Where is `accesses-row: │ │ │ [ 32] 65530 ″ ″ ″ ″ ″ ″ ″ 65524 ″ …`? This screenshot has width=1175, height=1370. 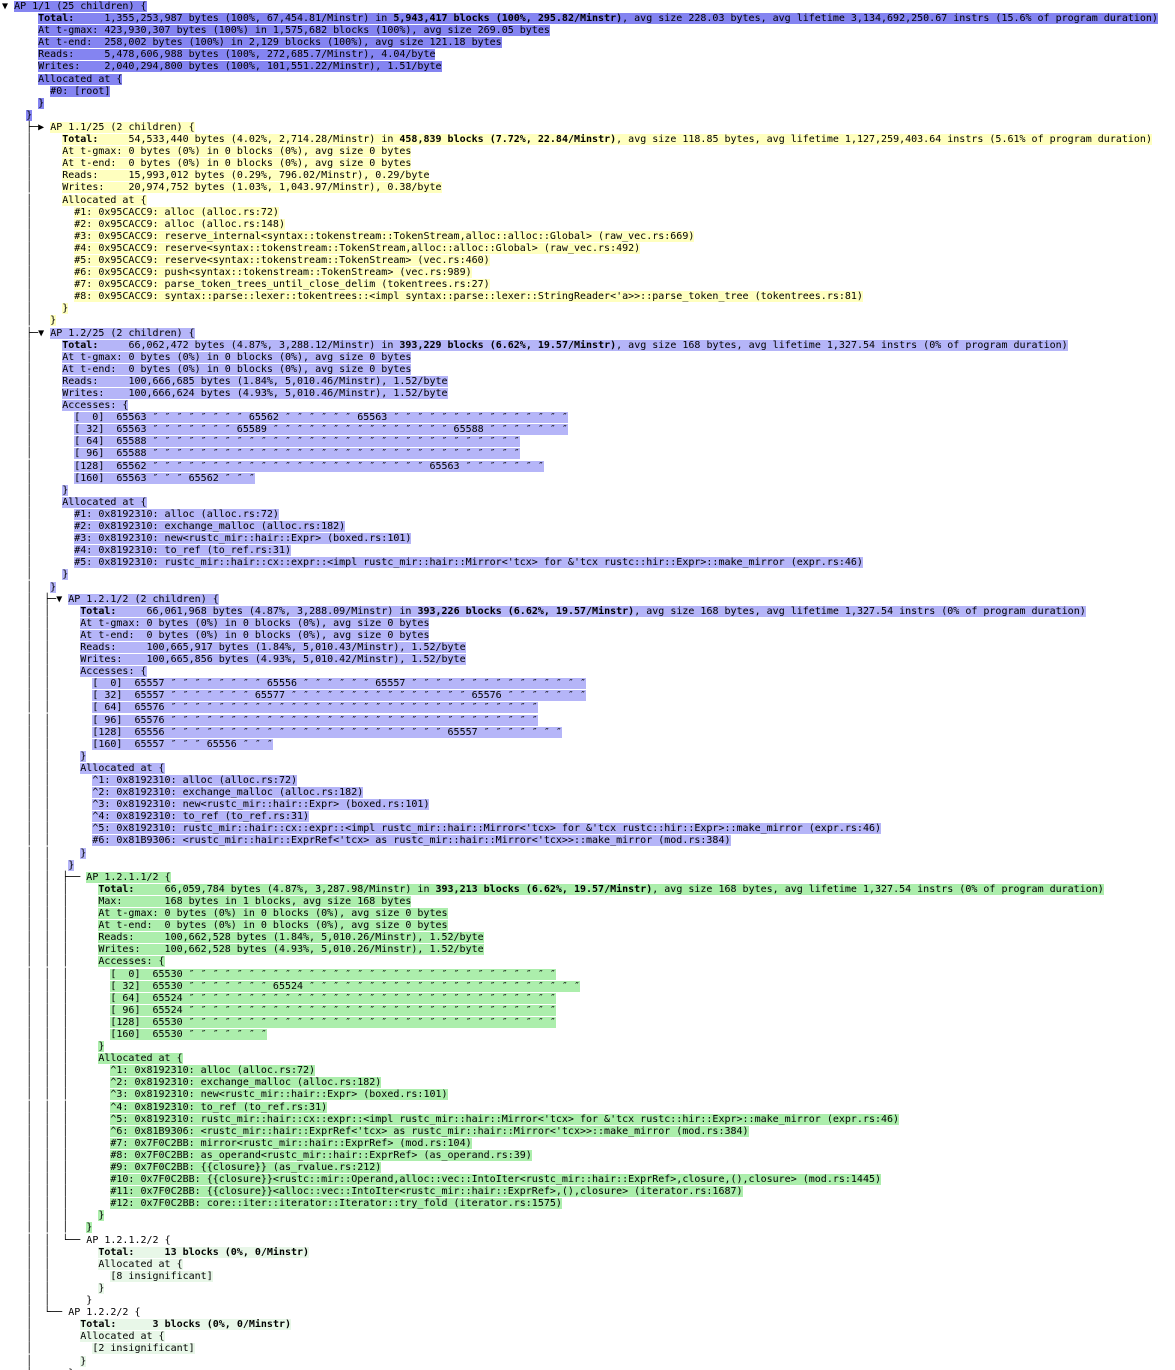 accesses-row: │ │ │ [ 32] 65530 ″ ″ ″ ″ ″ ″ ″ 65524 ″ … is located at coordinates (588, 986).